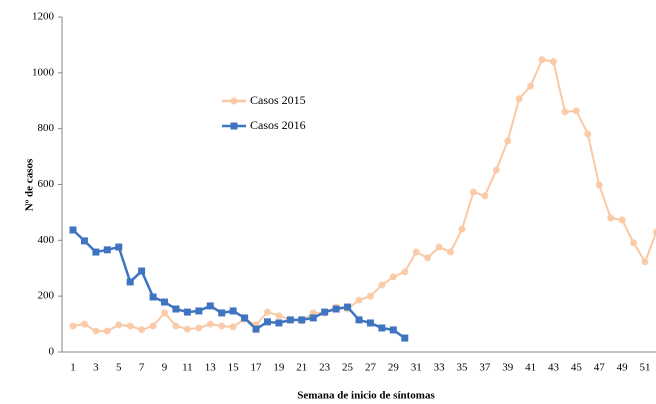 This screenshot has width=656, height=404. Describe the element at coordinates (530, 368) in the screenshot. I see `x-tick-label: 41` at that location.